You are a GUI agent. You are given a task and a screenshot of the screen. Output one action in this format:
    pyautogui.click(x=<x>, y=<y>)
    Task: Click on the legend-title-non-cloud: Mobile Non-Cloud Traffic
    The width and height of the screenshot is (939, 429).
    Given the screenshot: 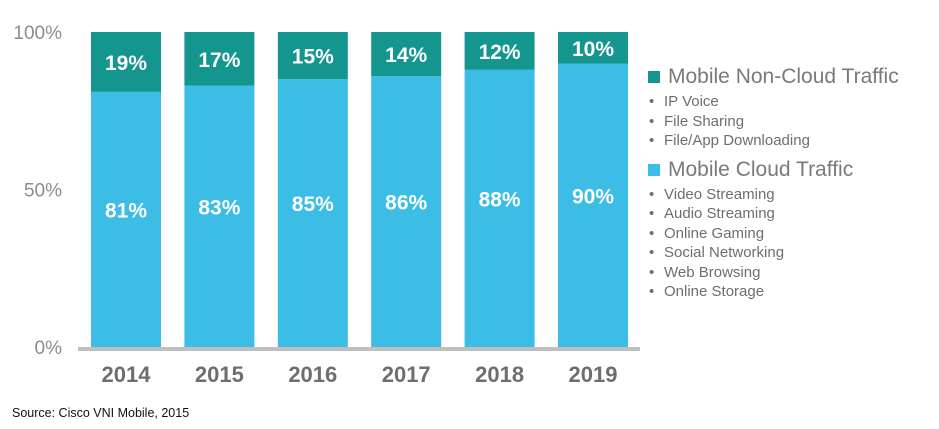 What is the action you would take?
    pyautogui.click(x=783, y=76)
    